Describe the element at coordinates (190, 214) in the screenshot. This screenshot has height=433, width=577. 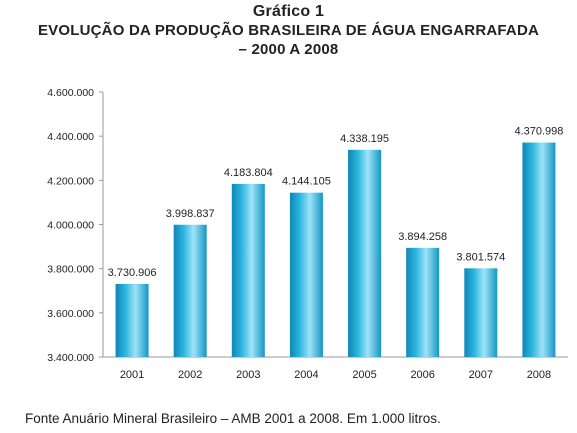
I see `data-label-2002: 3.998.837` at that location.